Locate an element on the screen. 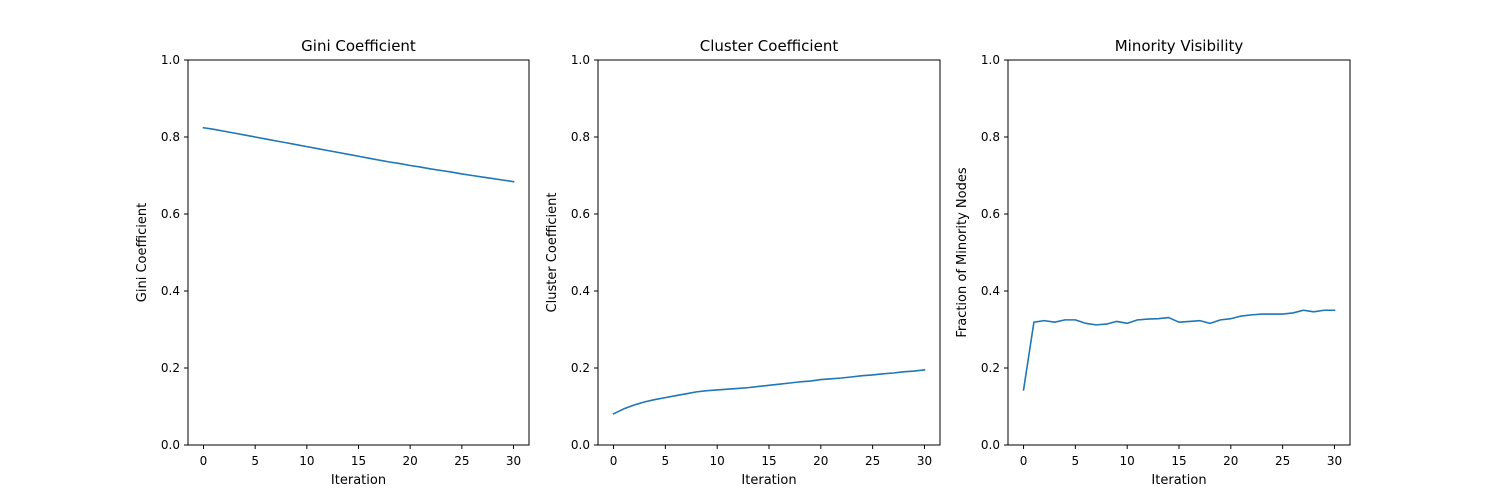 The width and height of the screenshot is (1500, 500). chart-title: Cluster Coefficient is located at coordinates (769, 46).